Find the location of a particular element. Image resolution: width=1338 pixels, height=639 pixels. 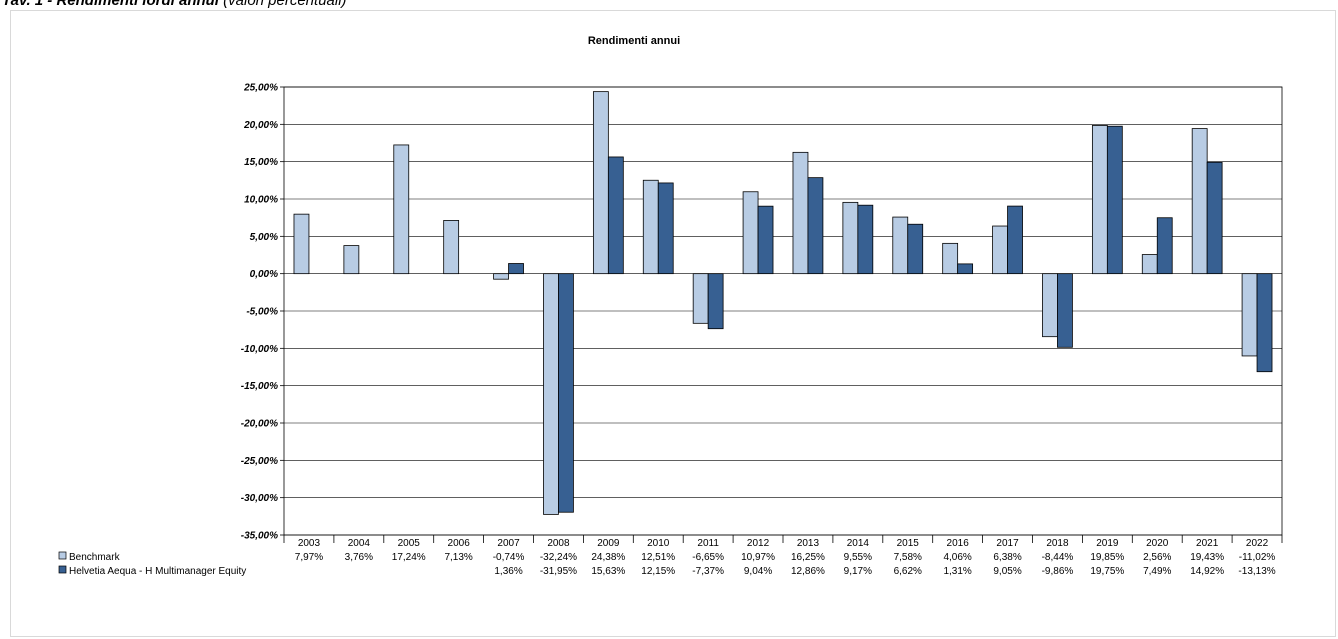

data-label: 3,76% is located at coordinates (359, 557).